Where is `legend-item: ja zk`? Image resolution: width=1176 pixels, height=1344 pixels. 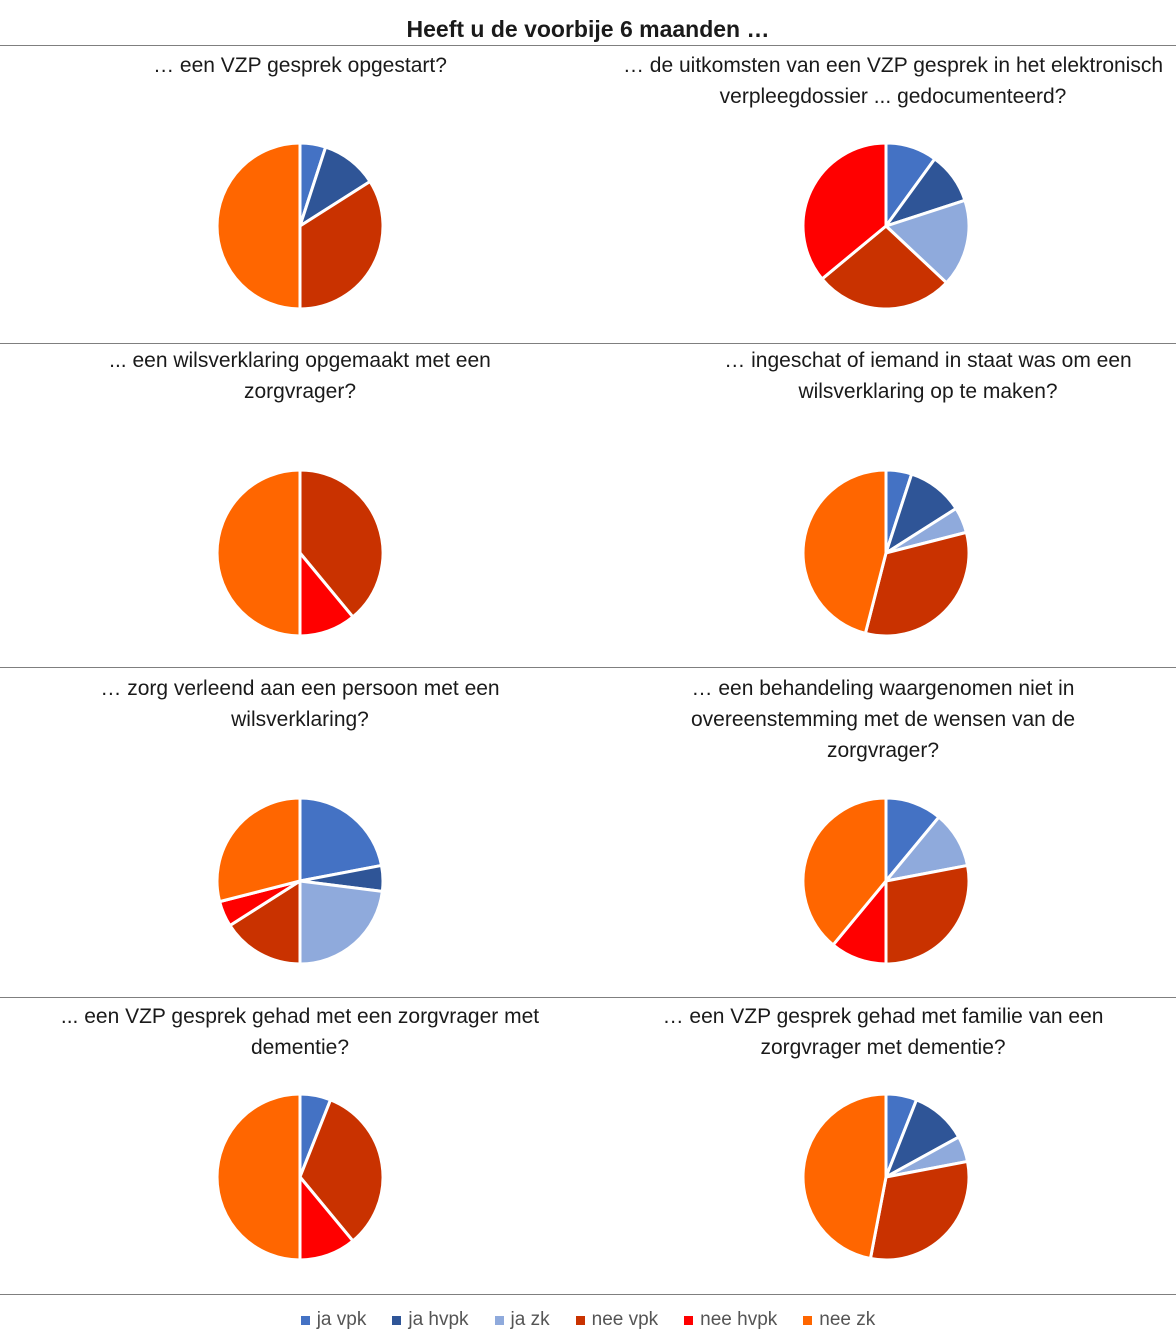
legend-item: ja zk is located at coordinates (522, 1320).